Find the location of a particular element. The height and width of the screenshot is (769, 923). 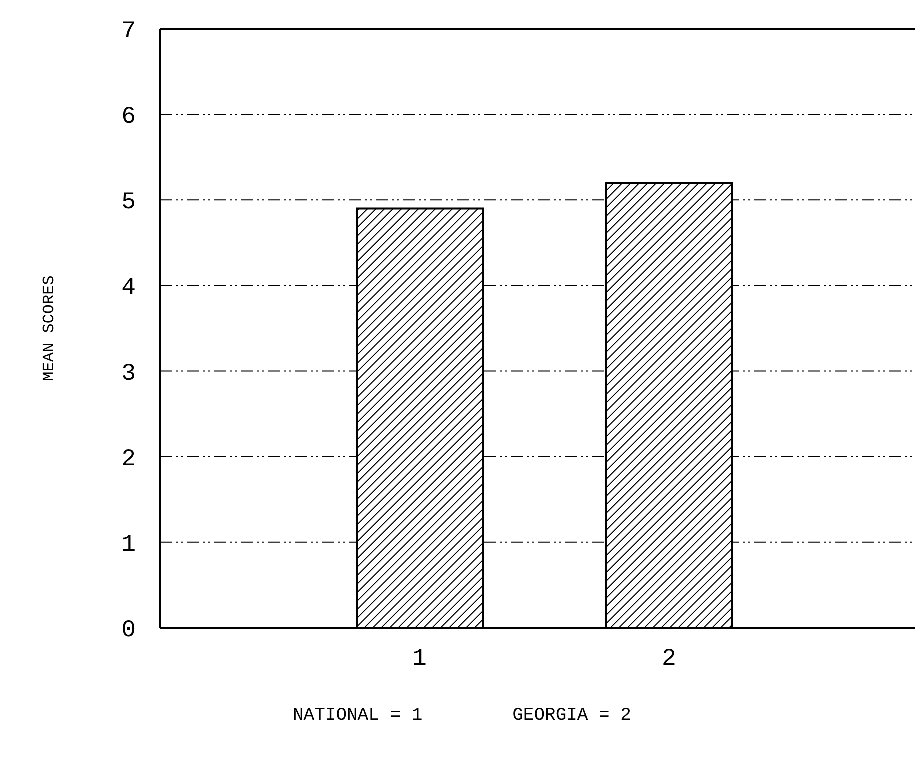

y-tick-label: 3 is located at coordinates (129, 374).